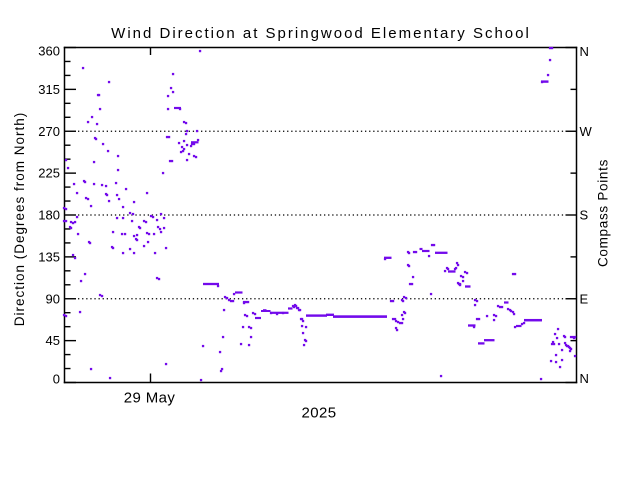 This screenshot has height=485, width=640. What do you see at coordinates (53, 340) in the screenshot?
I see `svg-text: 45` at bounding box center [53, 340].